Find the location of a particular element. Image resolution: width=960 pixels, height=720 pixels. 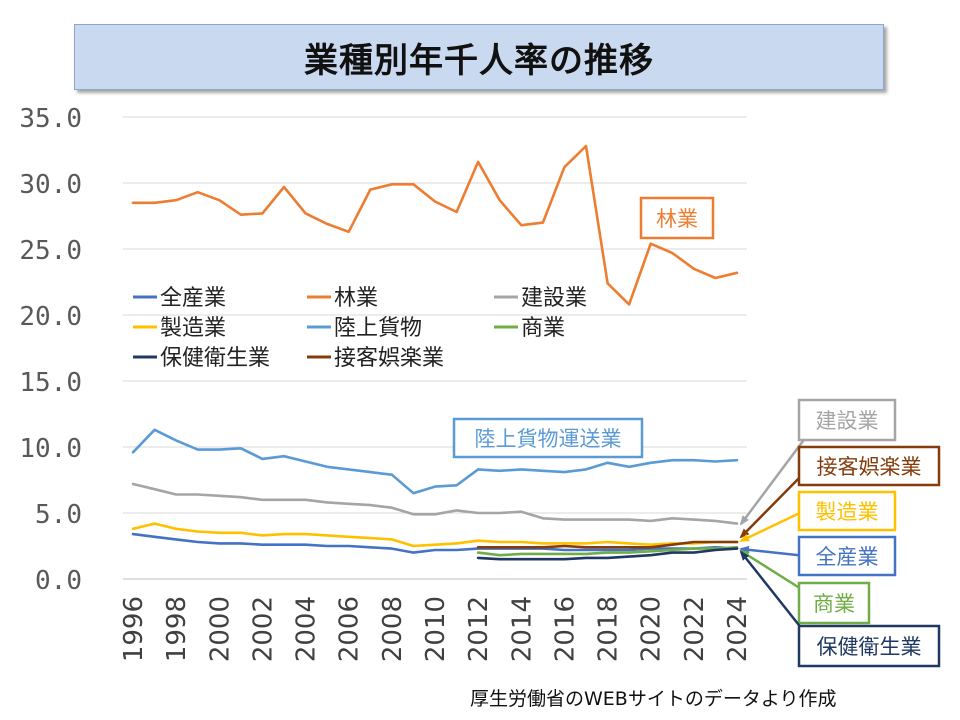

x-tick-label: 2006 is located at coordinates (350, 629).